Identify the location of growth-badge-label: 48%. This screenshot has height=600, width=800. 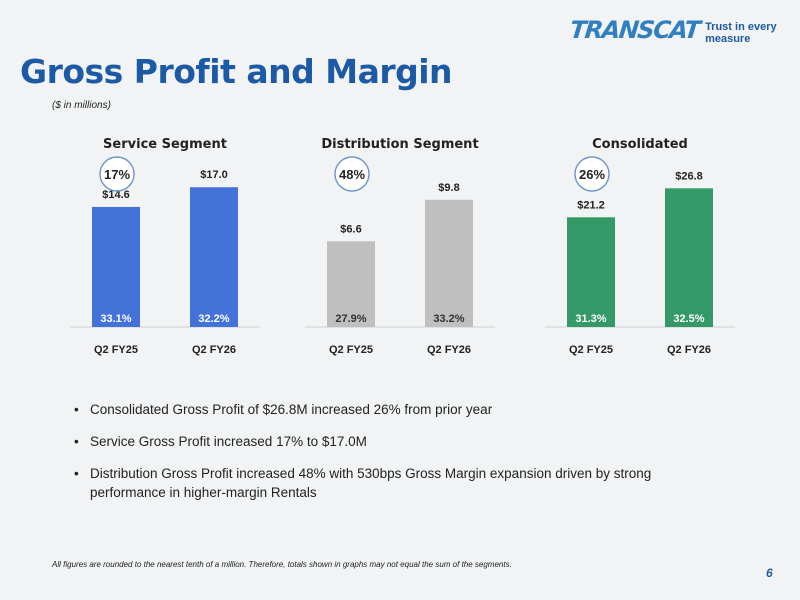
(352, 174).